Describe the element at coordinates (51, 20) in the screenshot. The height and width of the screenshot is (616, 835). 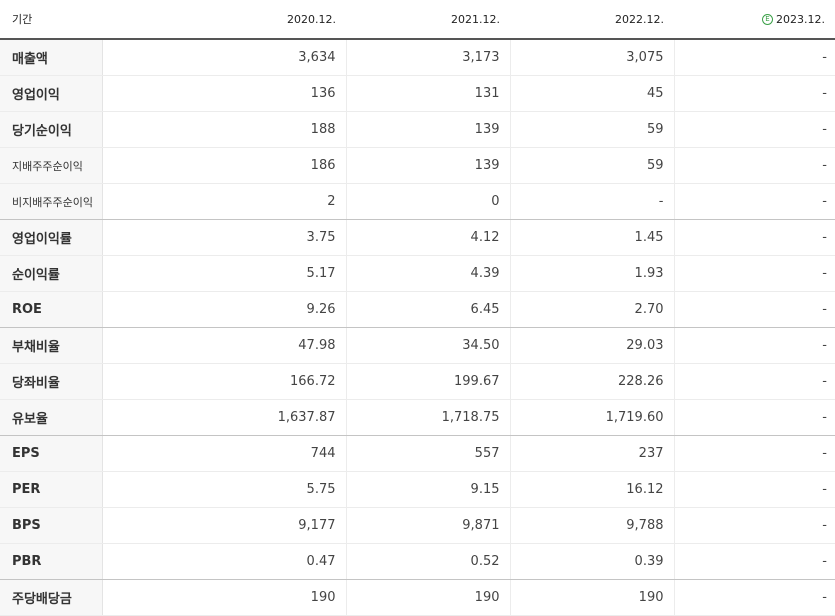
I see `period-header: 기간` at that location.